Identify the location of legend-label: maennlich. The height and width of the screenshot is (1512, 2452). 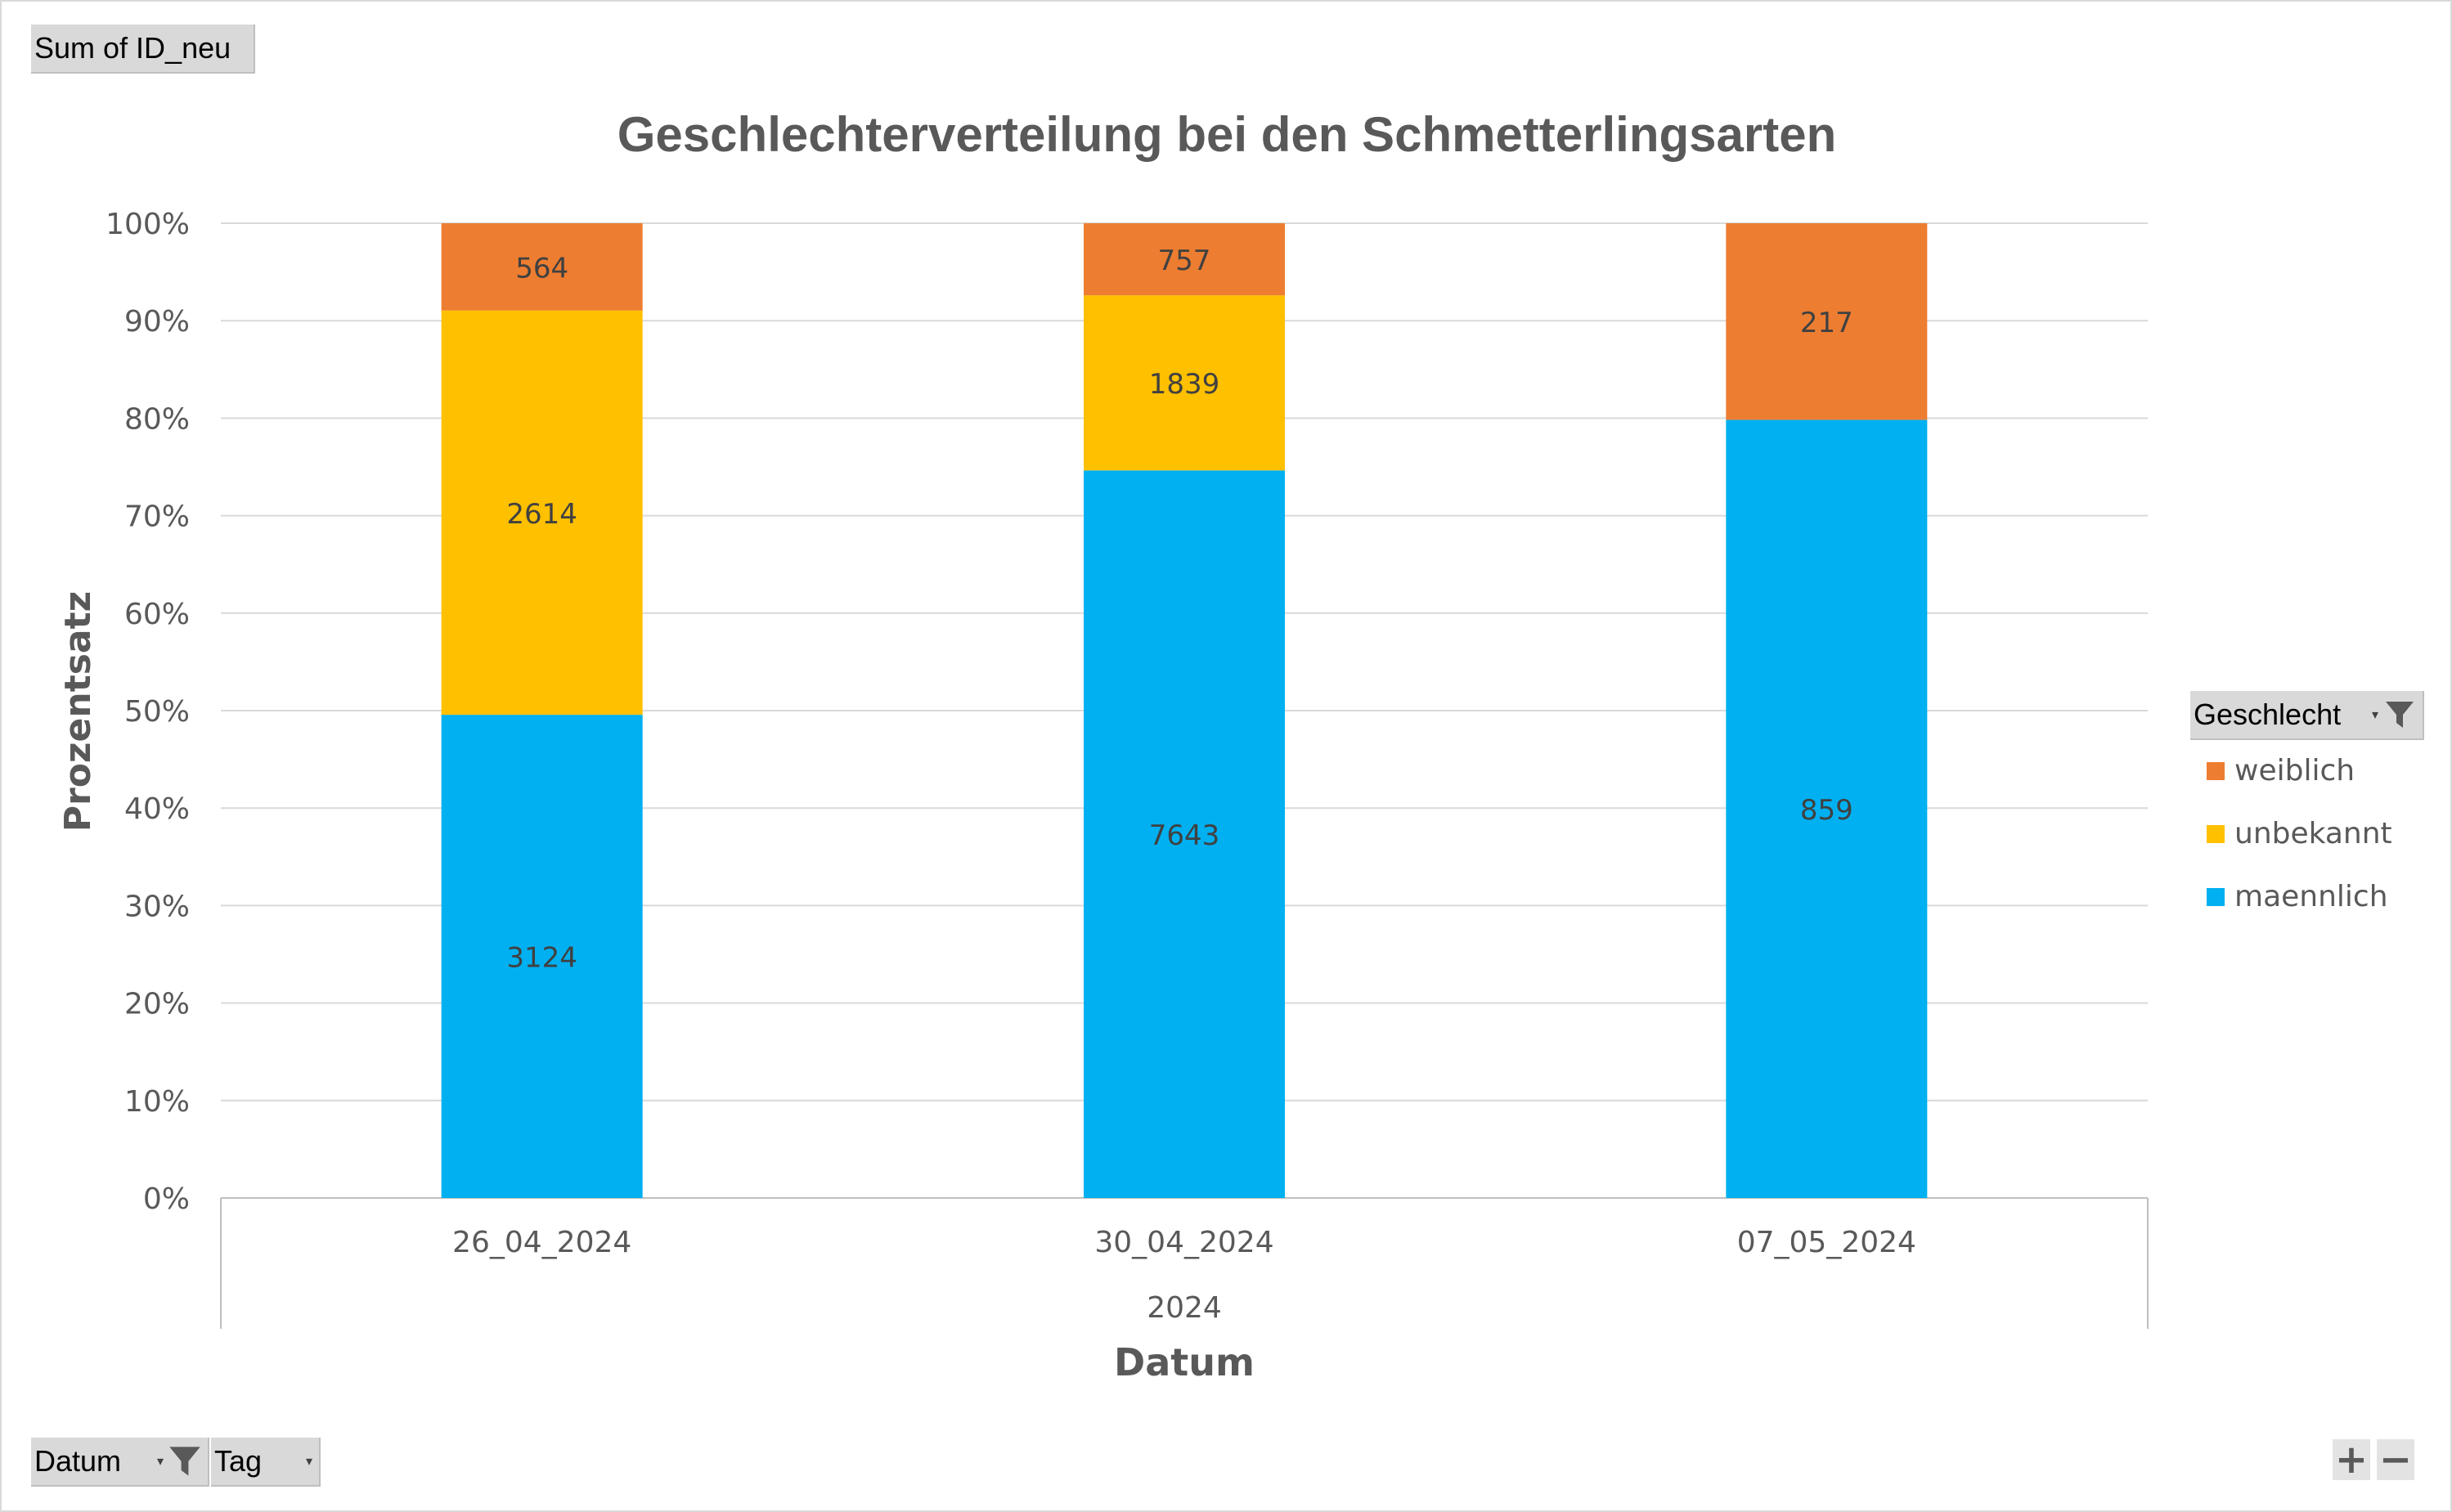
(2311, 896).